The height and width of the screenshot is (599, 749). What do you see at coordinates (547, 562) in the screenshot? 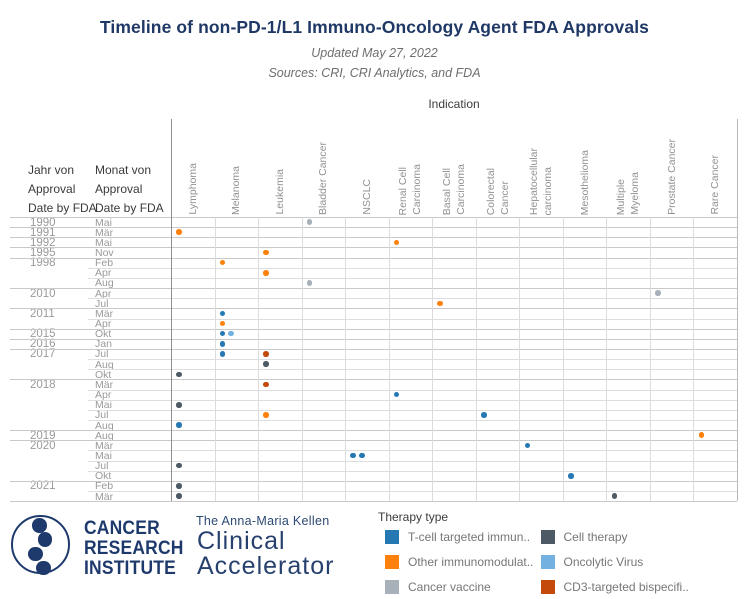
I see `legend-swatch` at bounding box center [547, 562].